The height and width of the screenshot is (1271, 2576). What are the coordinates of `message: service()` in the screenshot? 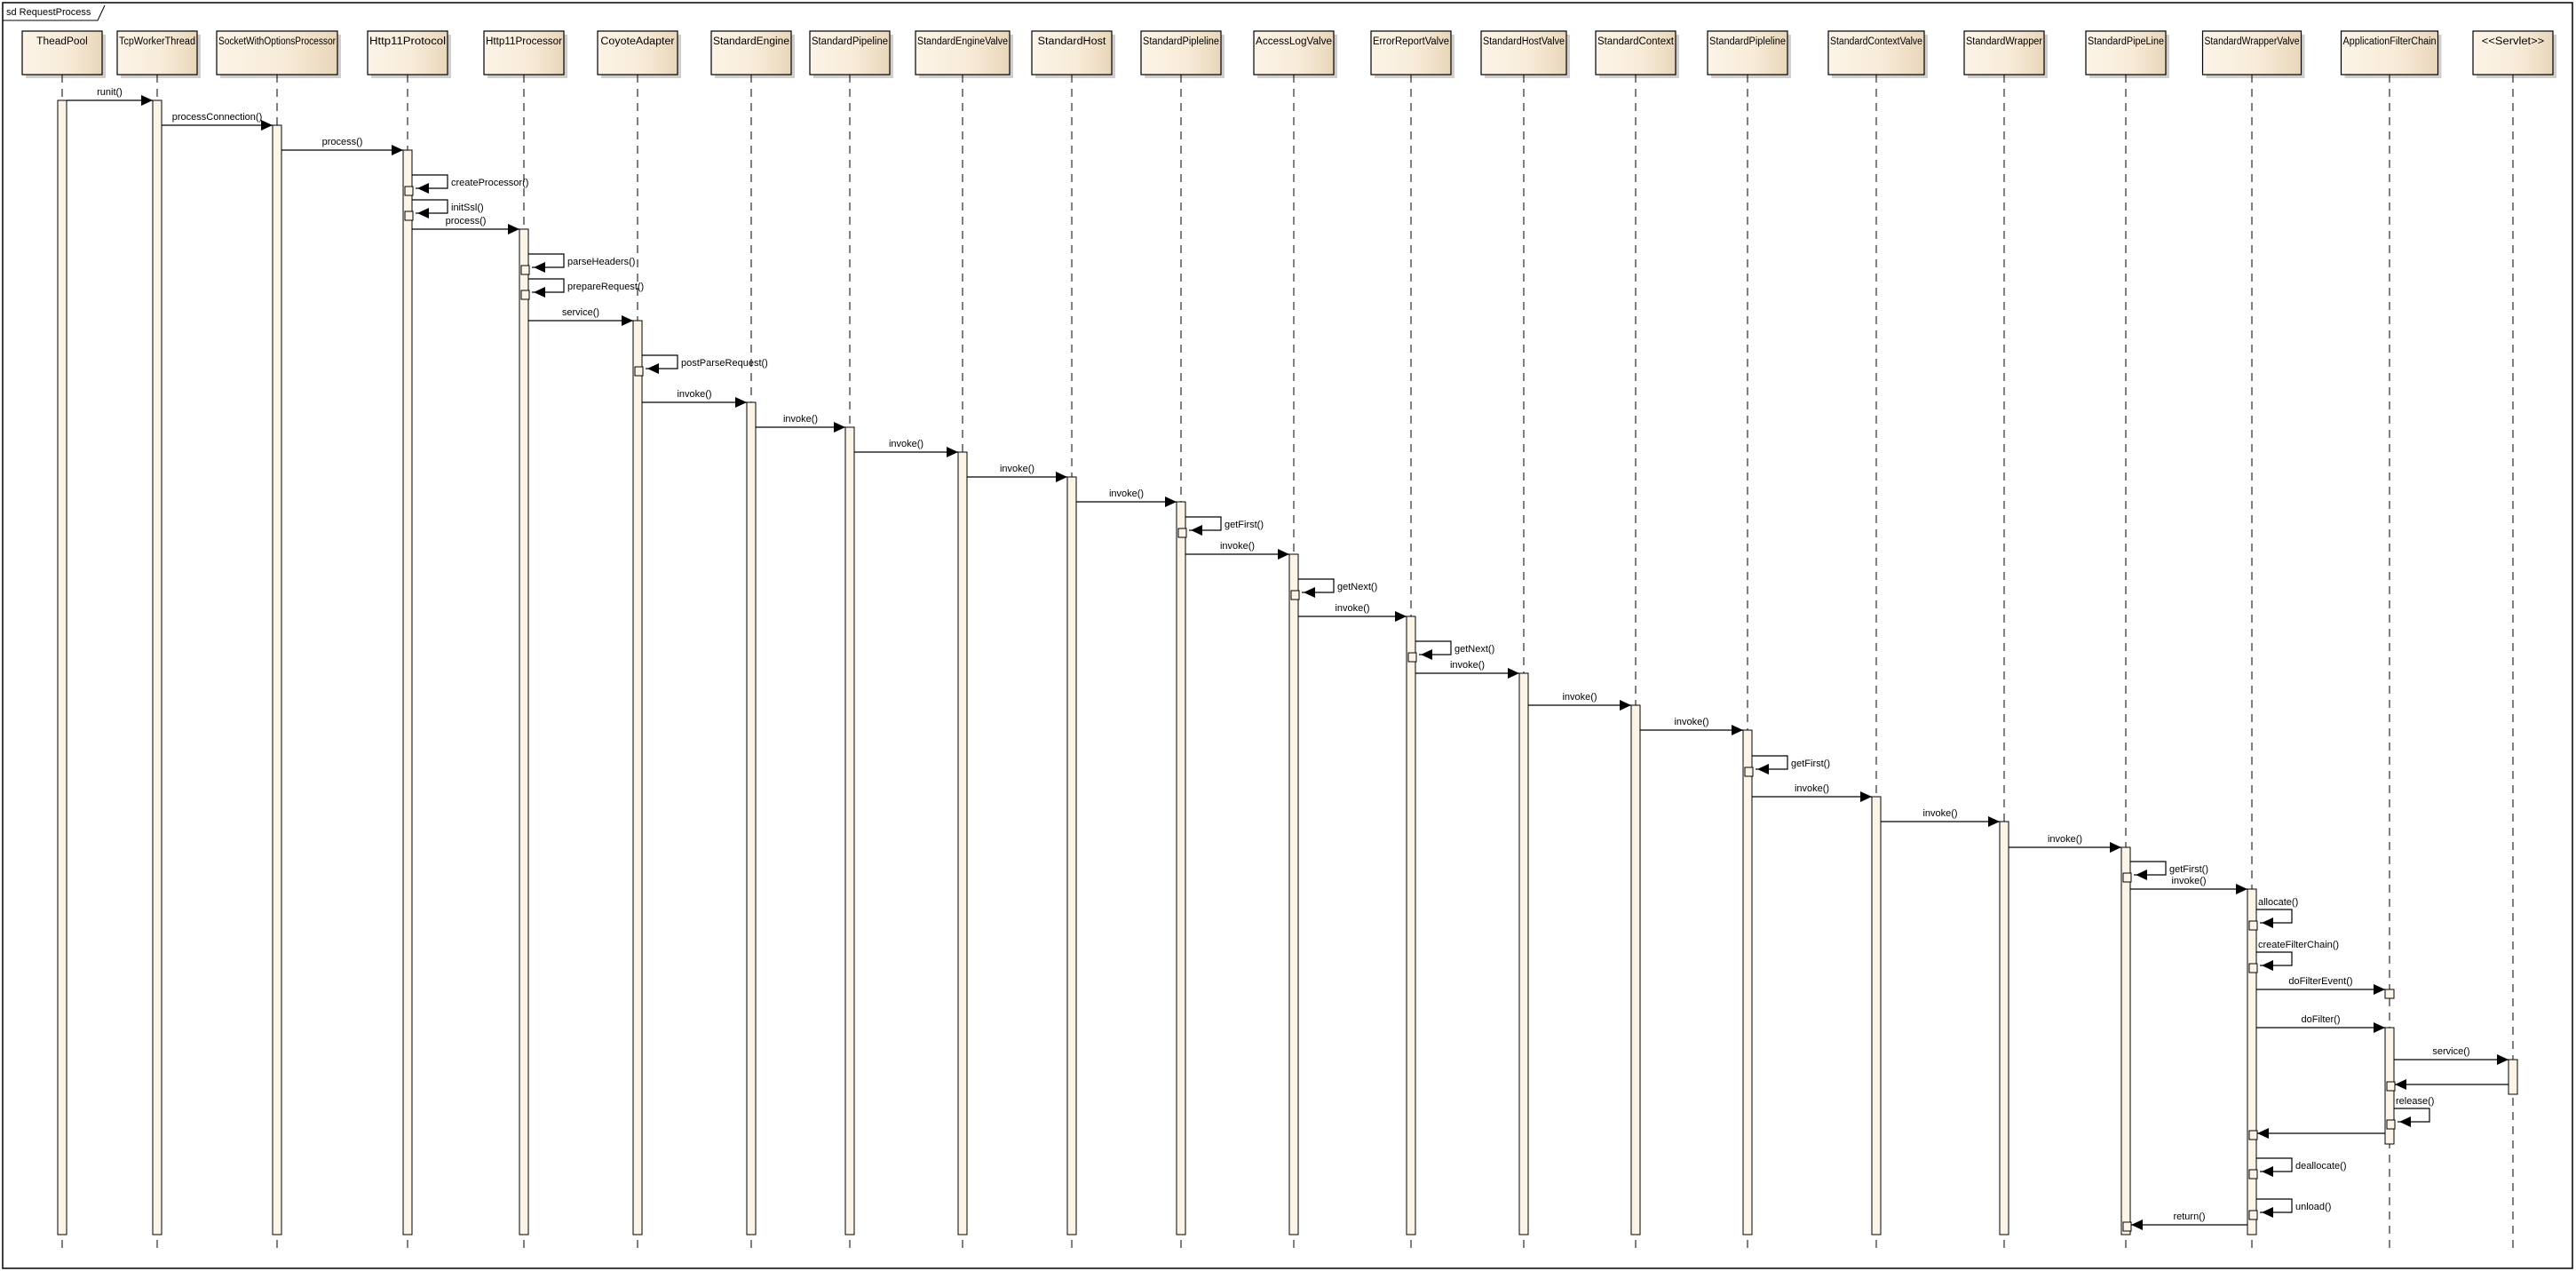 It's located at (2451, 1056).